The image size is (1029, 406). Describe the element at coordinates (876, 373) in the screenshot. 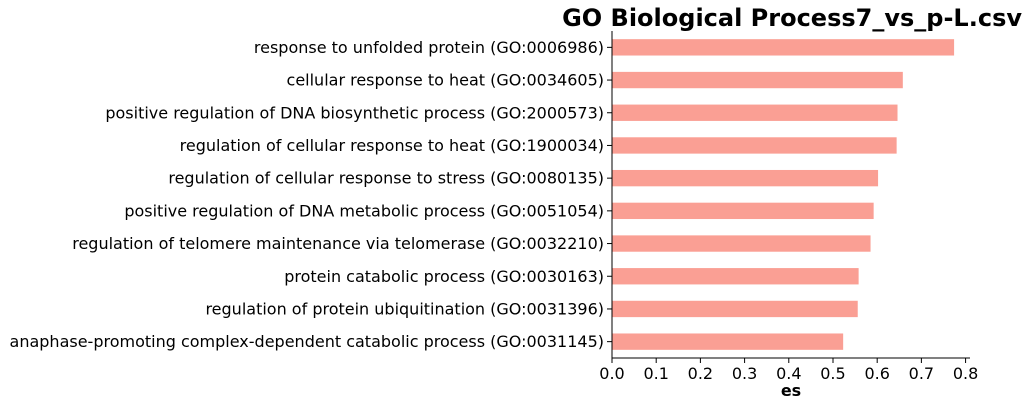

I see `x-tick-label: 0.6` at that location.